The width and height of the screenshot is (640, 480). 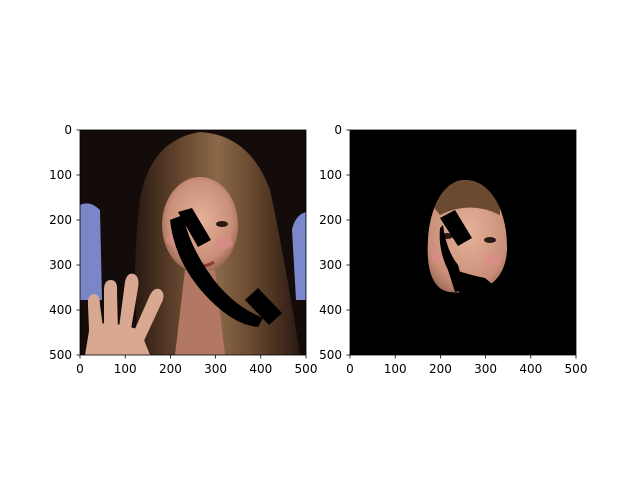 What do you see at coordinates (466, 365) in the screenshot?
I see `right-x-ticks: 0 100 200 300 400 500` at bounding box center [466, 365].